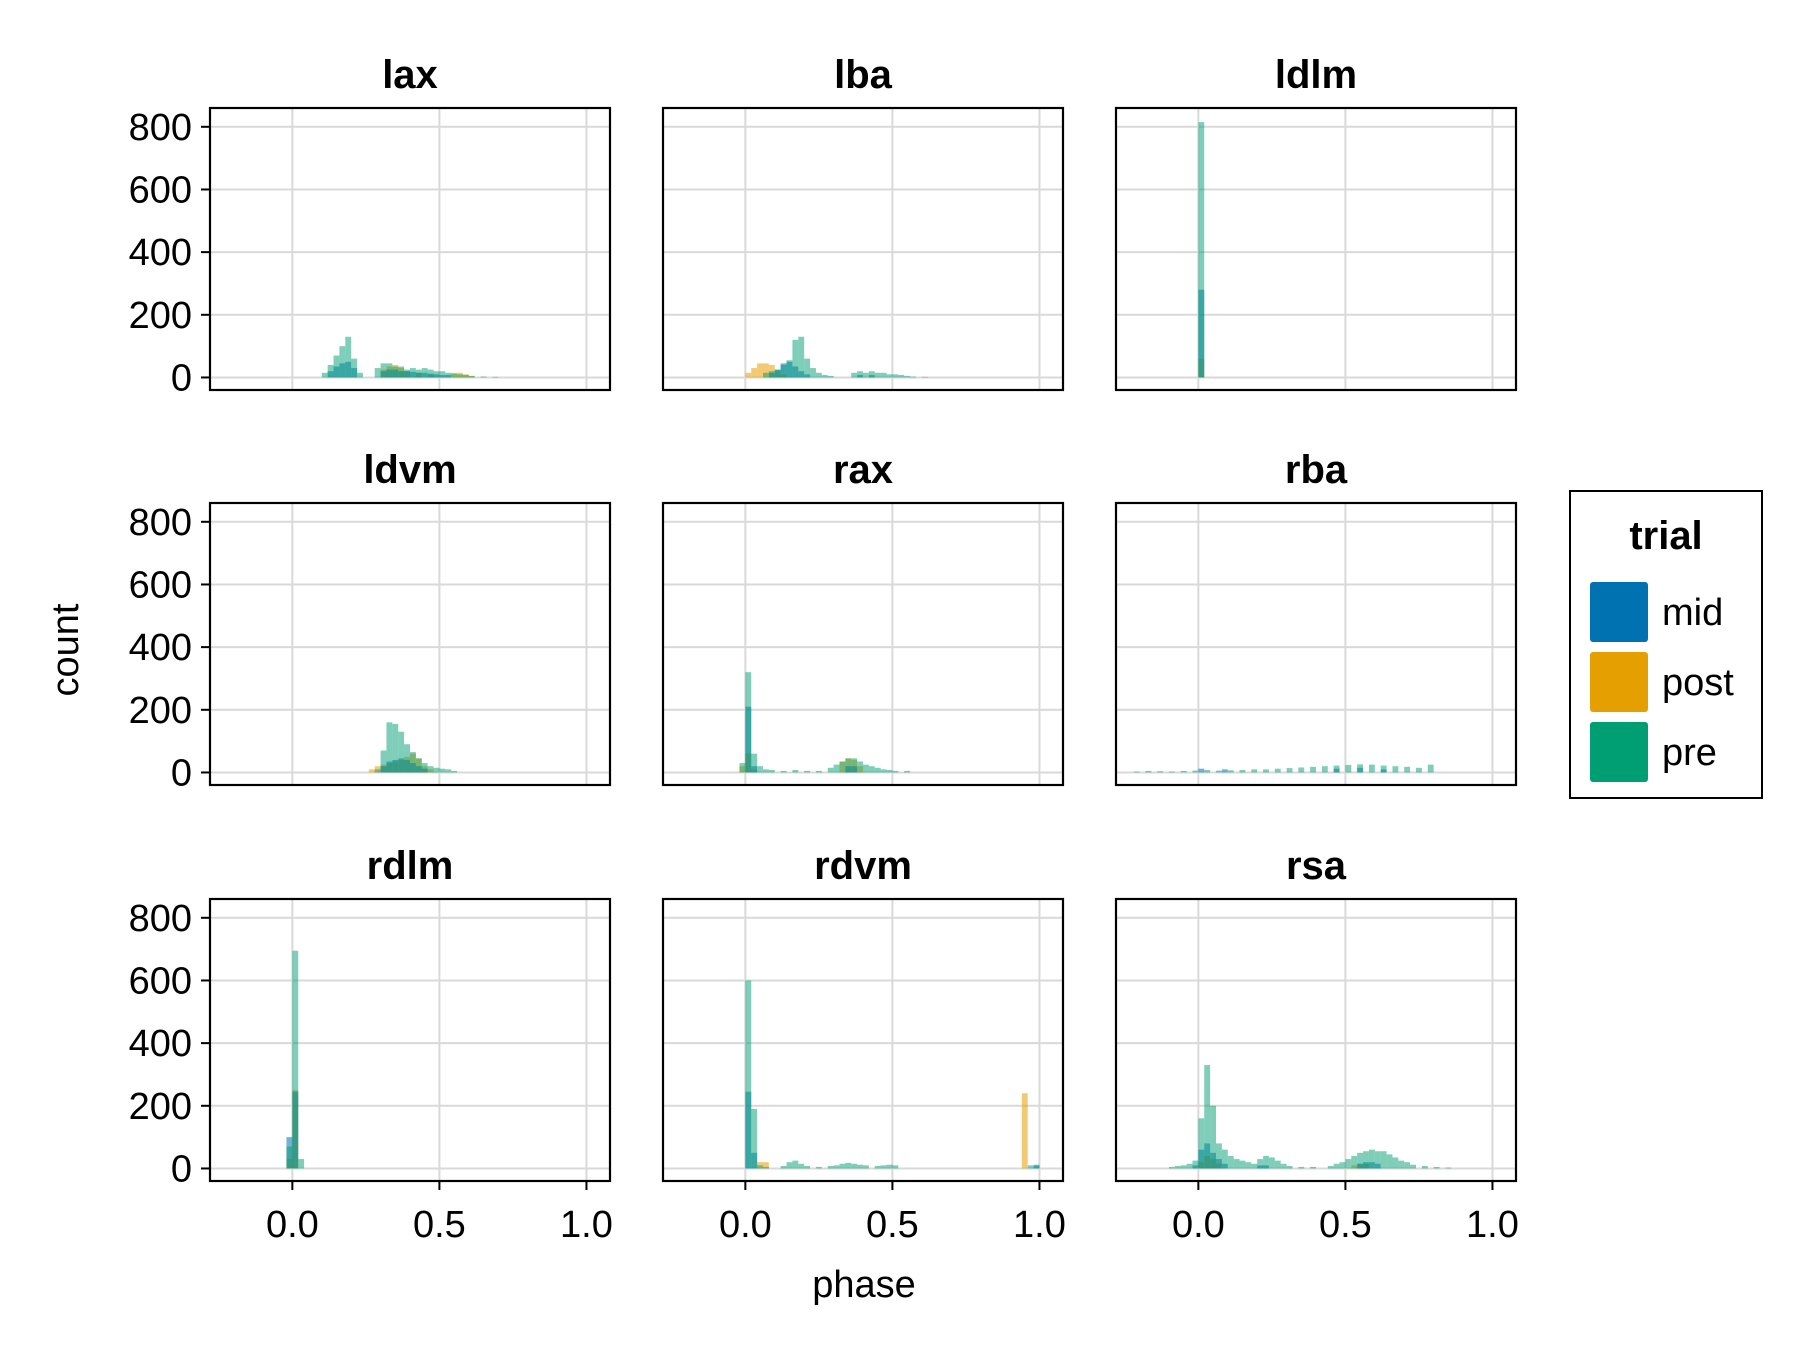 The height and width of the screenshot is (1350, 1800). Describe the element at coordinates (160, 128) in the screenshot. I see `y-tick-label: 800` at that location.